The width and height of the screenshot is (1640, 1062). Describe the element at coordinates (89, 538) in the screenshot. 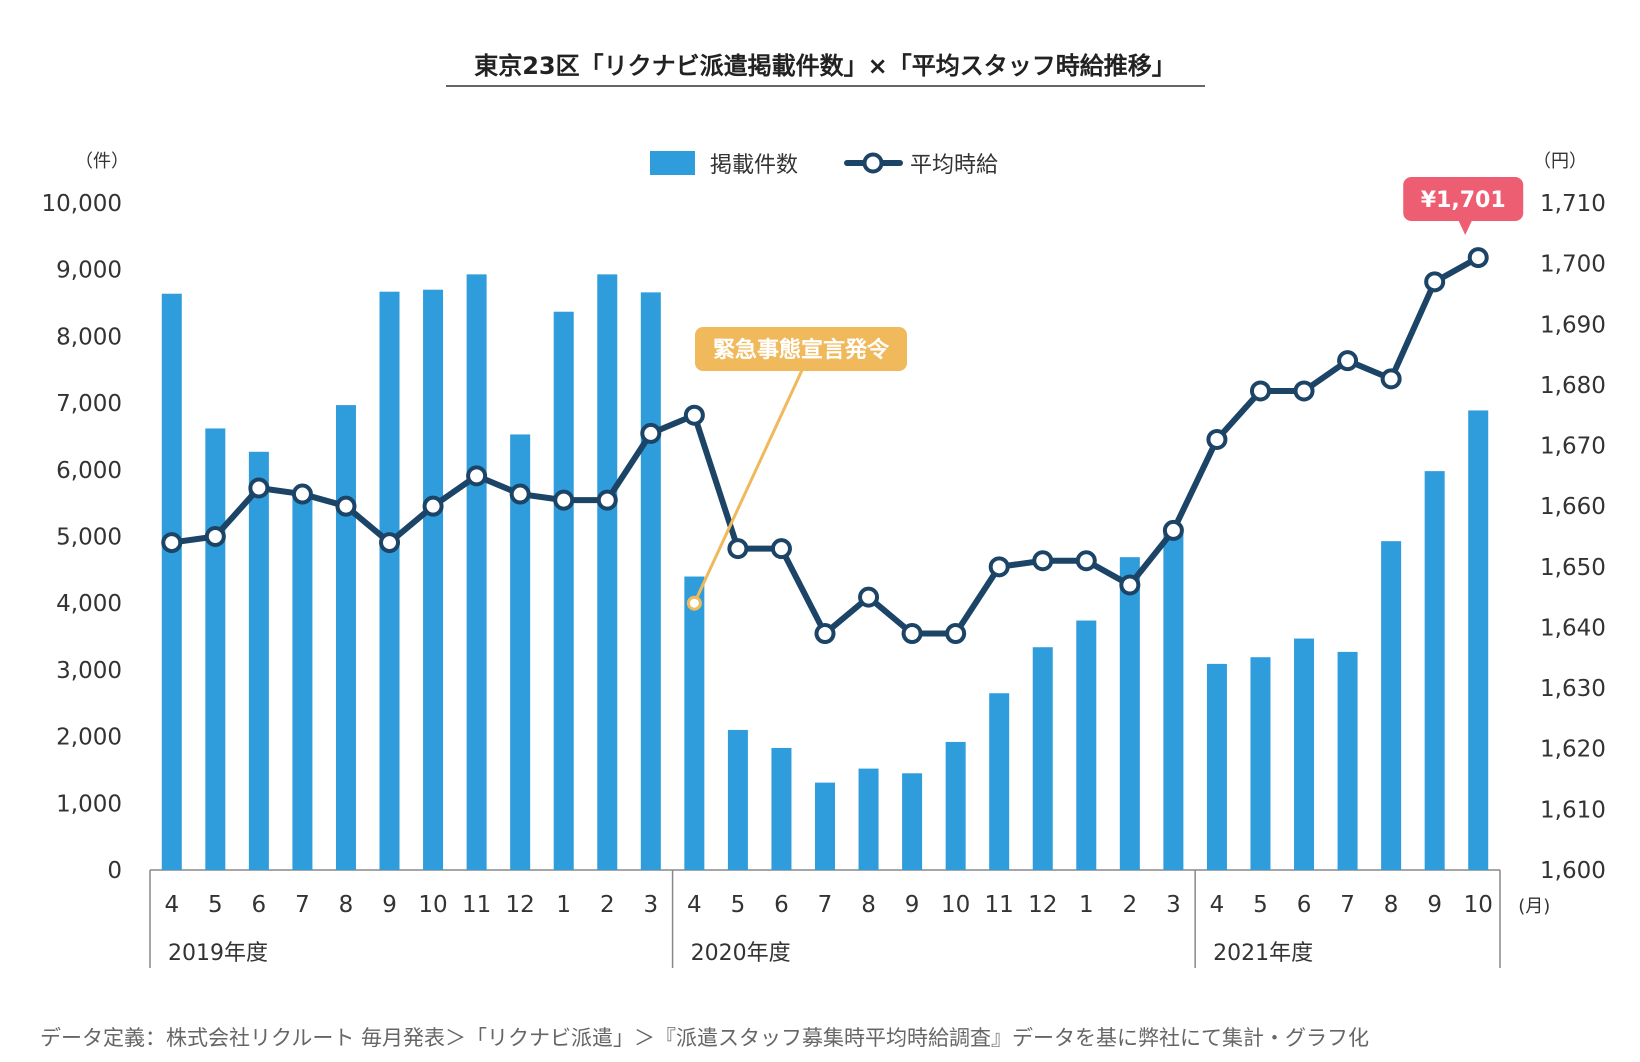

I see `left-tick-label: 5,000` at that location.